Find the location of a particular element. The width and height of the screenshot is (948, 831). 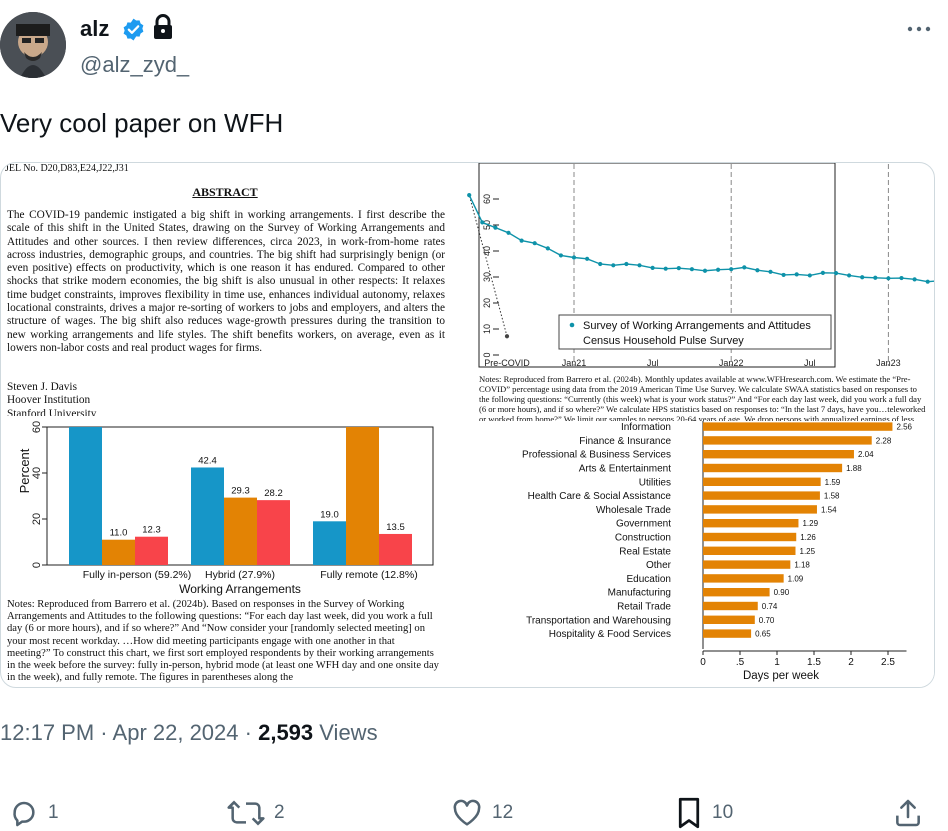

share-icon is located at coordinates (908, 813).